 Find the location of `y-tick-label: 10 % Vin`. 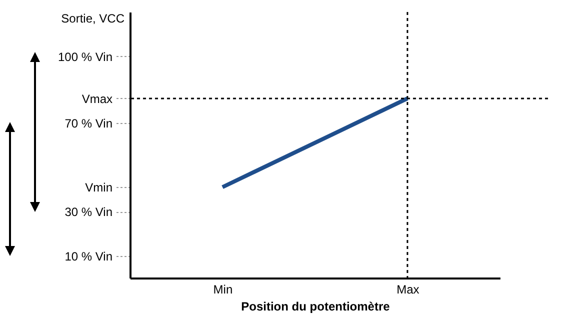

y-tick-label: 10 % Vin is located at coordinates (88, 256).